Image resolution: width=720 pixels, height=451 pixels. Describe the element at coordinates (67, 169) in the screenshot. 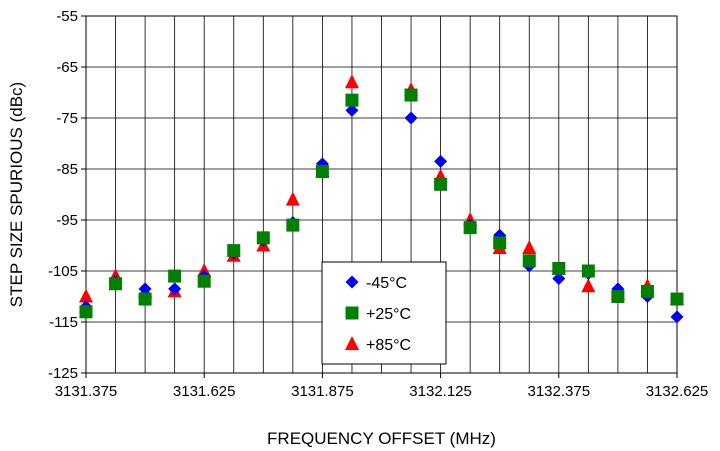

I see `y-tick-label: -85` at that location.